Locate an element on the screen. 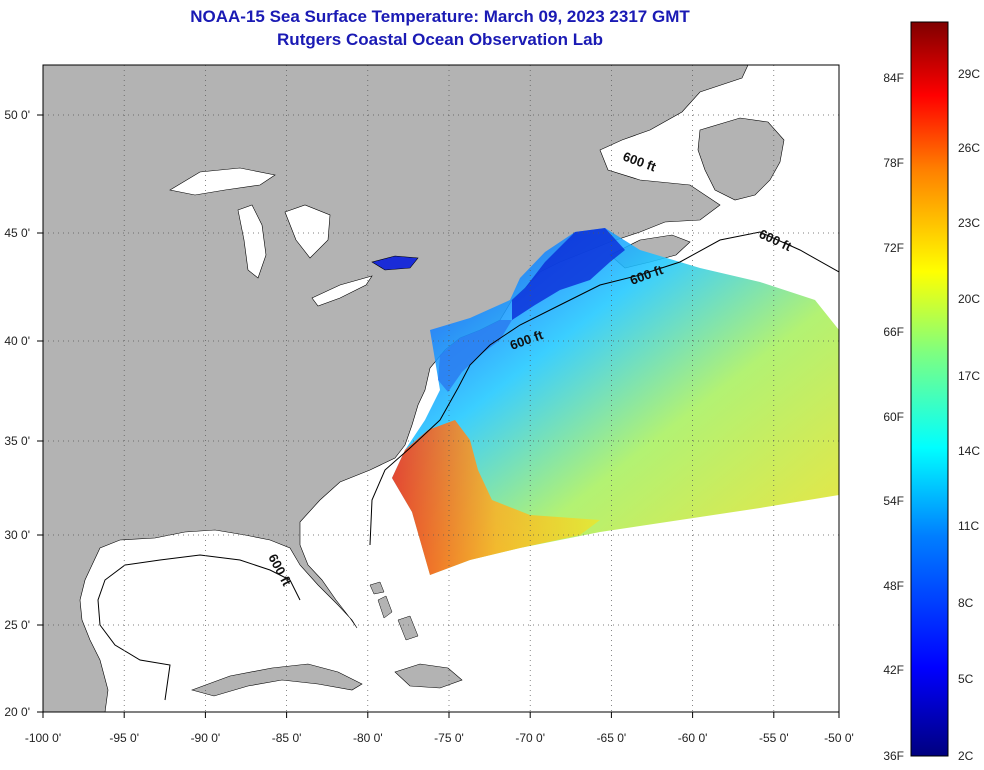 The width and height of the screenshot is (984, 770). lake-huron is located at coordinates (307, 231).